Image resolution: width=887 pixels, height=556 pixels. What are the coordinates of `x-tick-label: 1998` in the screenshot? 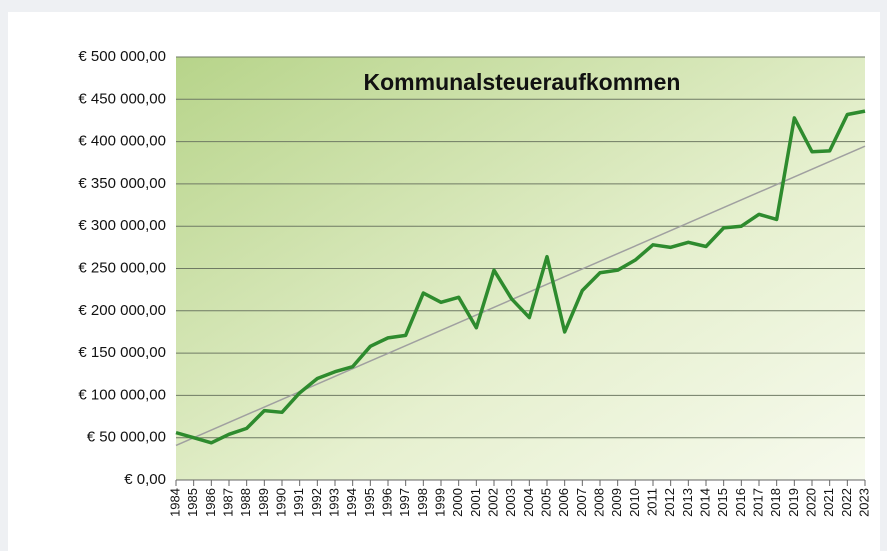 It's located at (422, 502).